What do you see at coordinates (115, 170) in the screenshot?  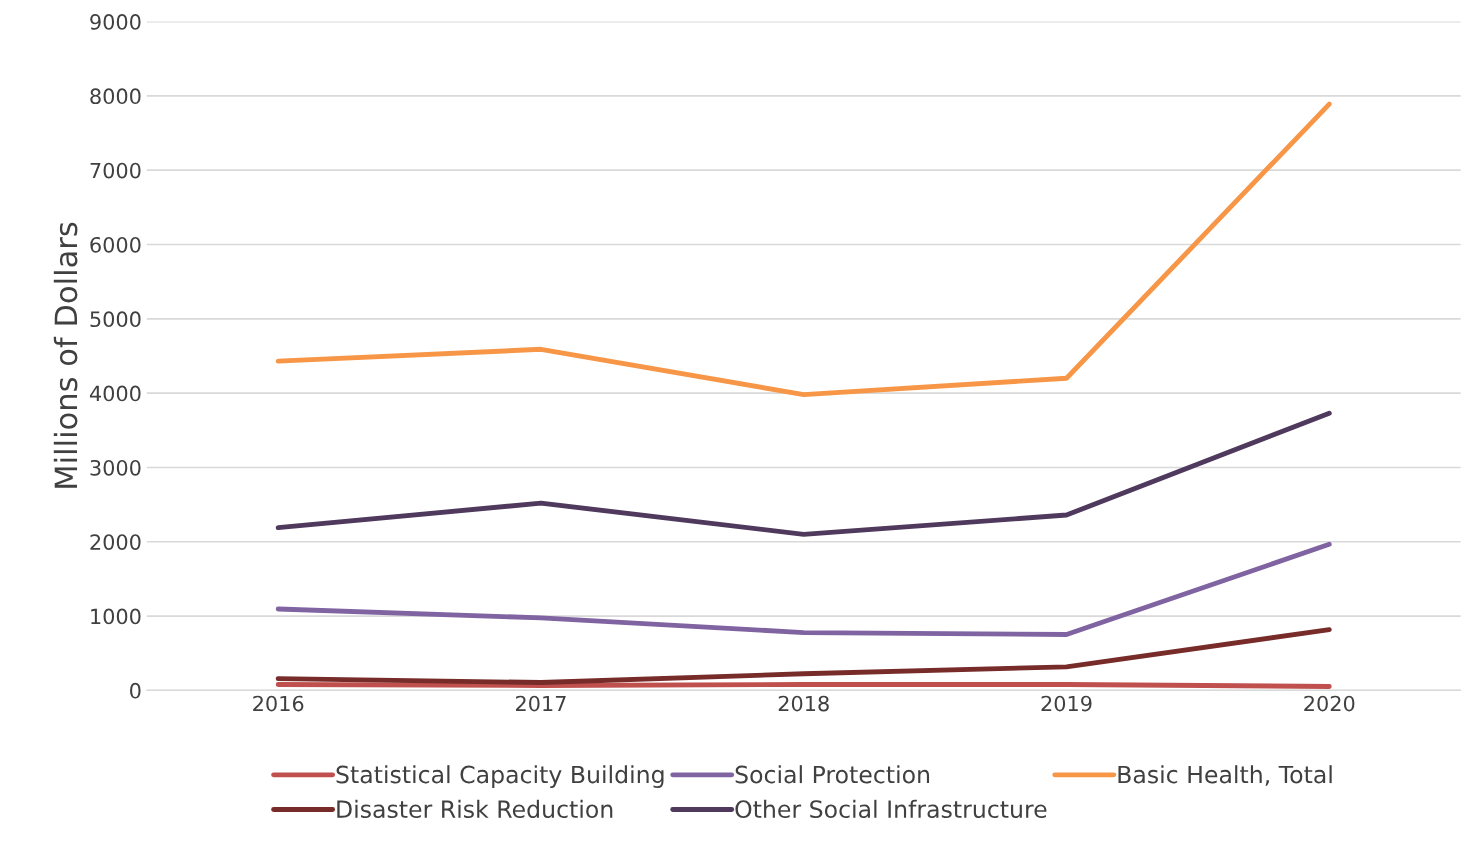 I see `y-tick-label: 7000` at bounding box center [115, 170].